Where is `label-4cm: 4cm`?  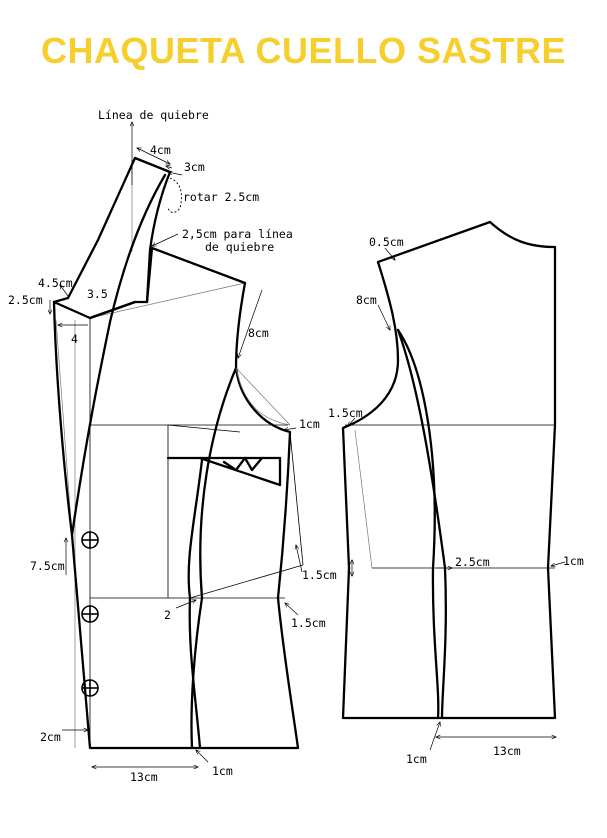 label-4cm: 4cm is located at coordinates (160, 150).